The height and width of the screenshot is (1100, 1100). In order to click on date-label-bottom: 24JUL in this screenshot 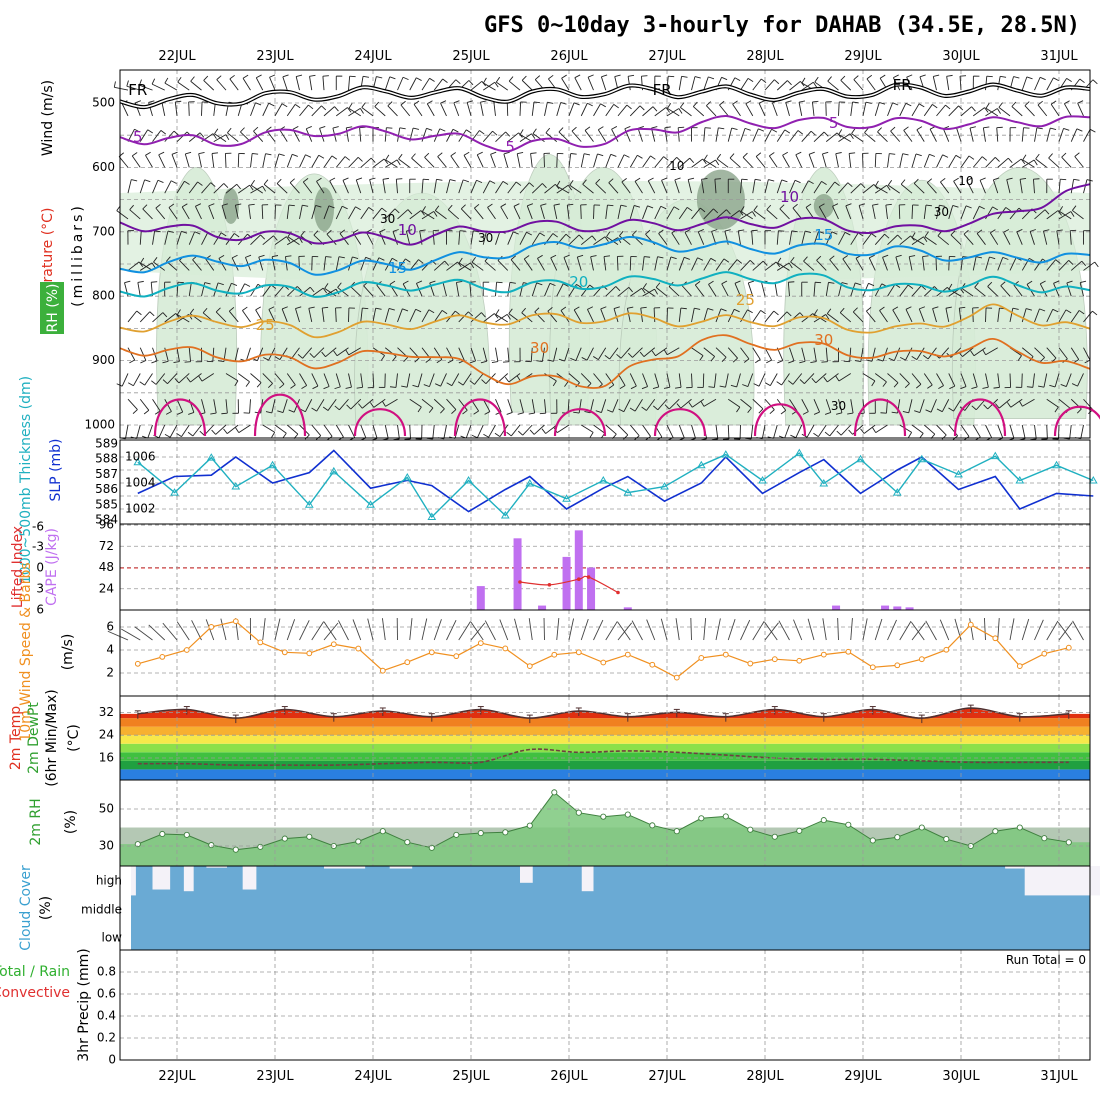, I will do `click(373, 1076)`.